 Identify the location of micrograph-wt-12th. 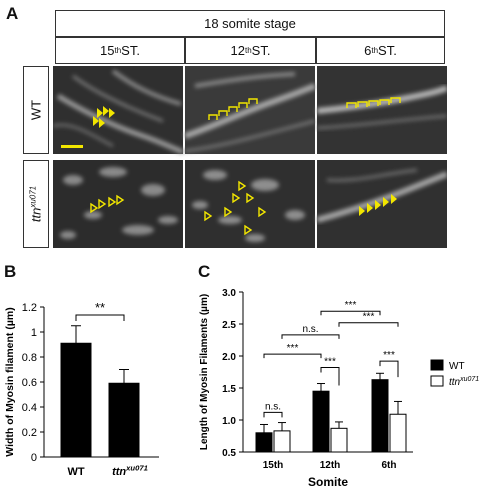
(250, 110).